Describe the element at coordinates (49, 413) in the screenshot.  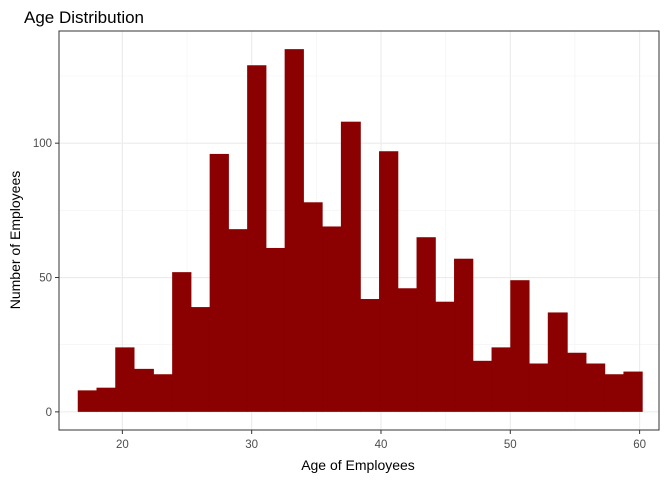
I see `y-tick-label: 0` at that location.